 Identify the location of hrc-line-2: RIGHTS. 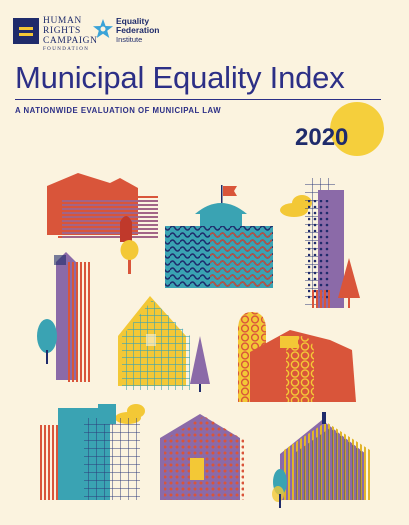
(62, 31).